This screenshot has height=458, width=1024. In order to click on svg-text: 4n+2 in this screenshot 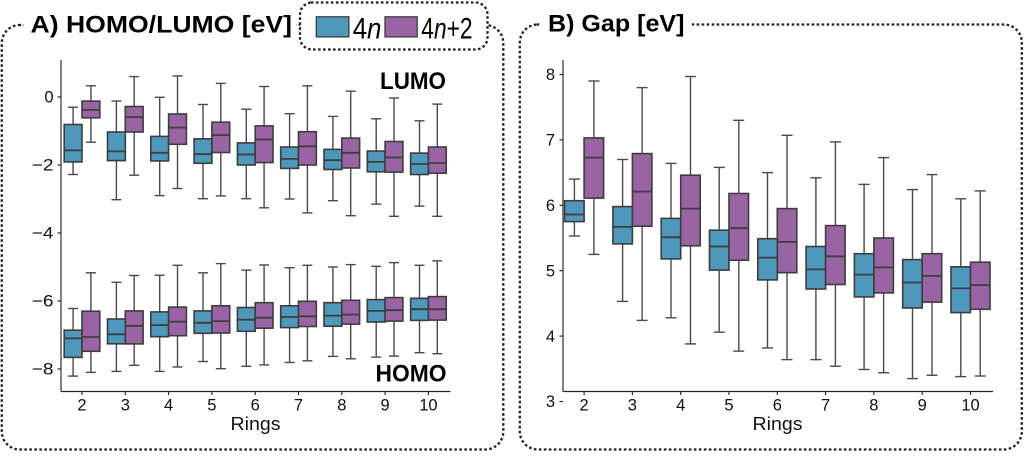, I will do `click(446, 28)`.